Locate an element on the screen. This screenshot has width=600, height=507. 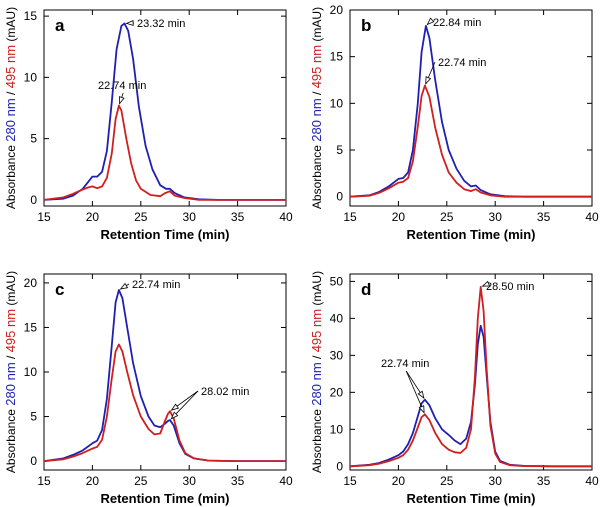
y-tick-label: 50 is located at coordinates (337, 281).